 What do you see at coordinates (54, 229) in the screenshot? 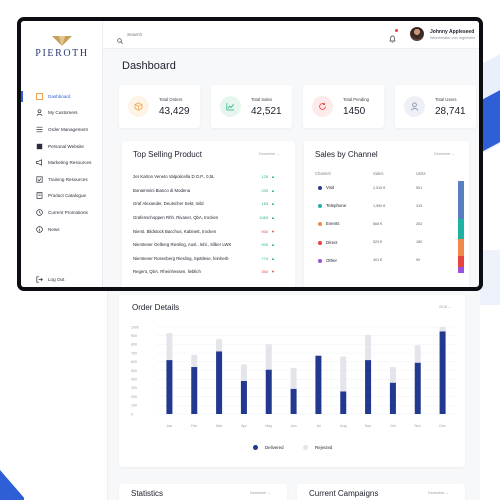
I see `sidebar-item-label: News` at bounding box center [54, 229].